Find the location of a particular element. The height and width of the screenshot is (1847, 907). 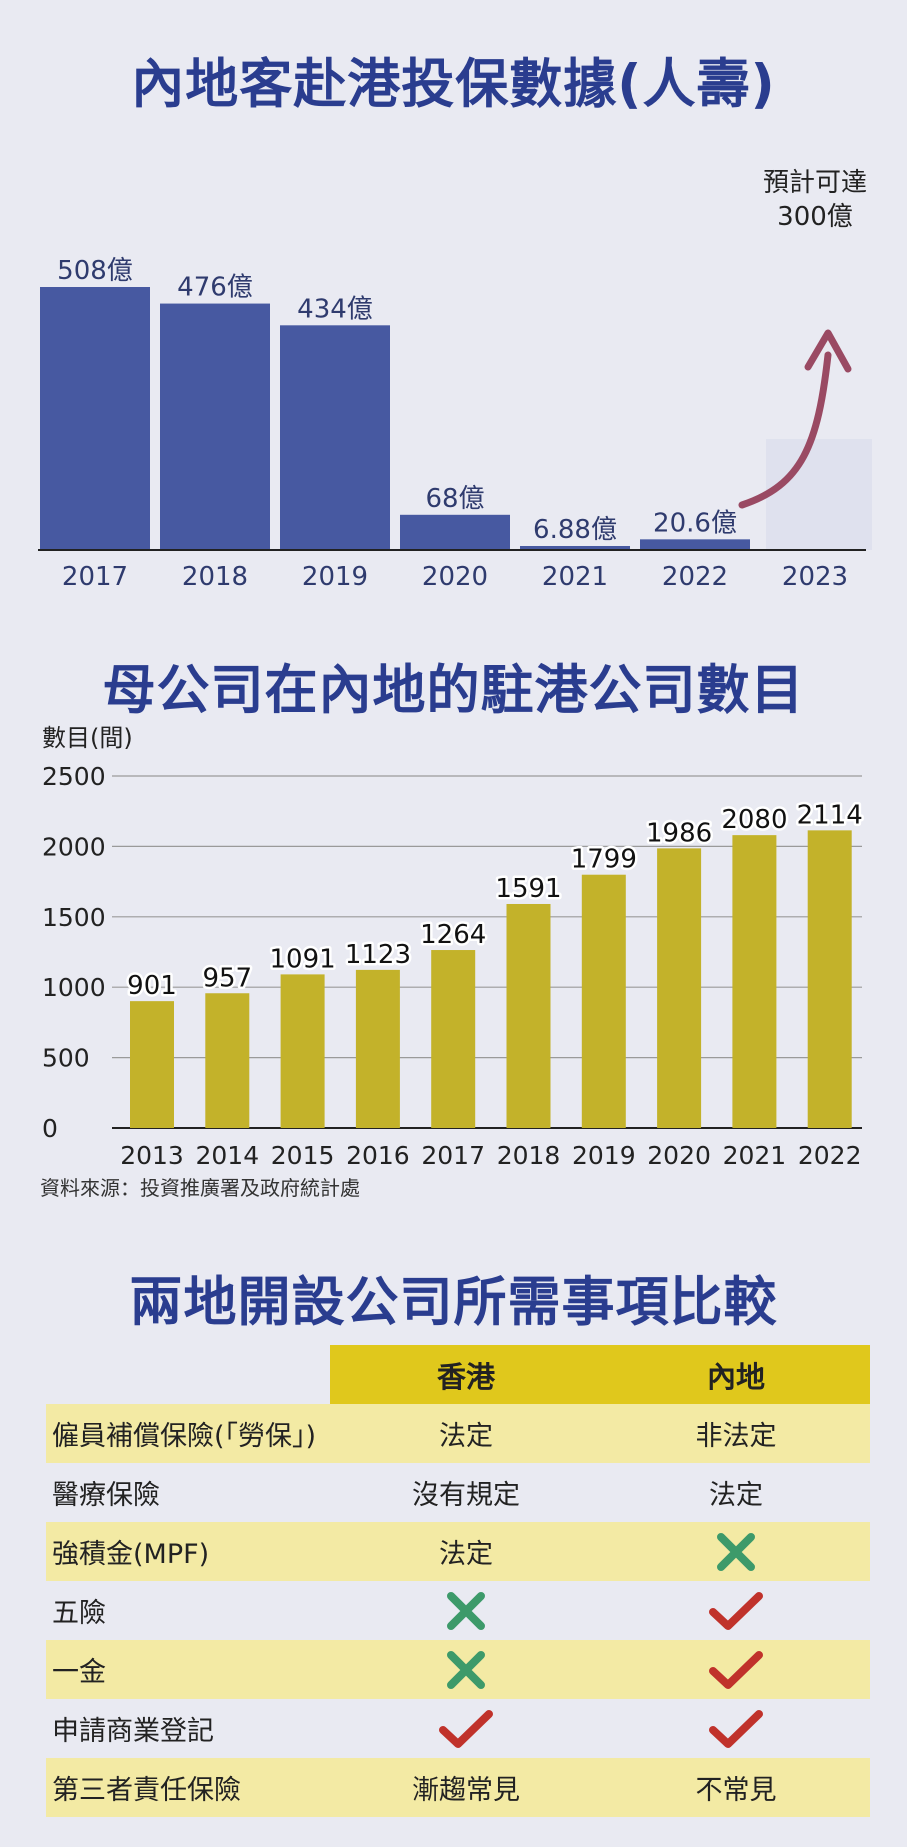

cell-value: 非法定 is located at coordinates (736, 1433).